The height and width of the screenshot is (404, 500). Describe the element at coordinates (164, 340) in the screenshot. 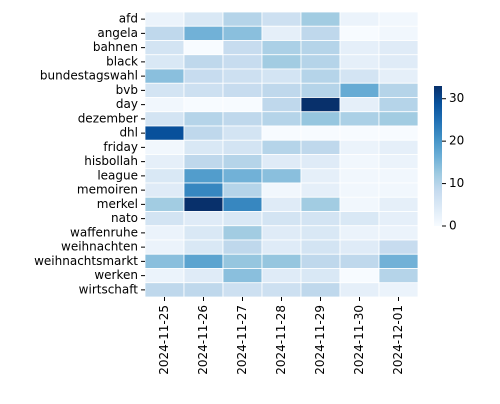

I see `x-tick-label: 2024-11-25` at that location.